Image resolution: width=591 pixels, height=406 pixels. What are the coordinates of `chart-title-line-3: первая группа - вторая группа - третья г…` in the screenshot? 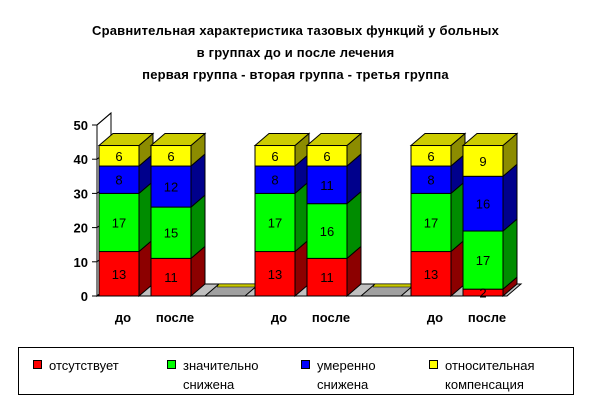 It's located at (295, 74).